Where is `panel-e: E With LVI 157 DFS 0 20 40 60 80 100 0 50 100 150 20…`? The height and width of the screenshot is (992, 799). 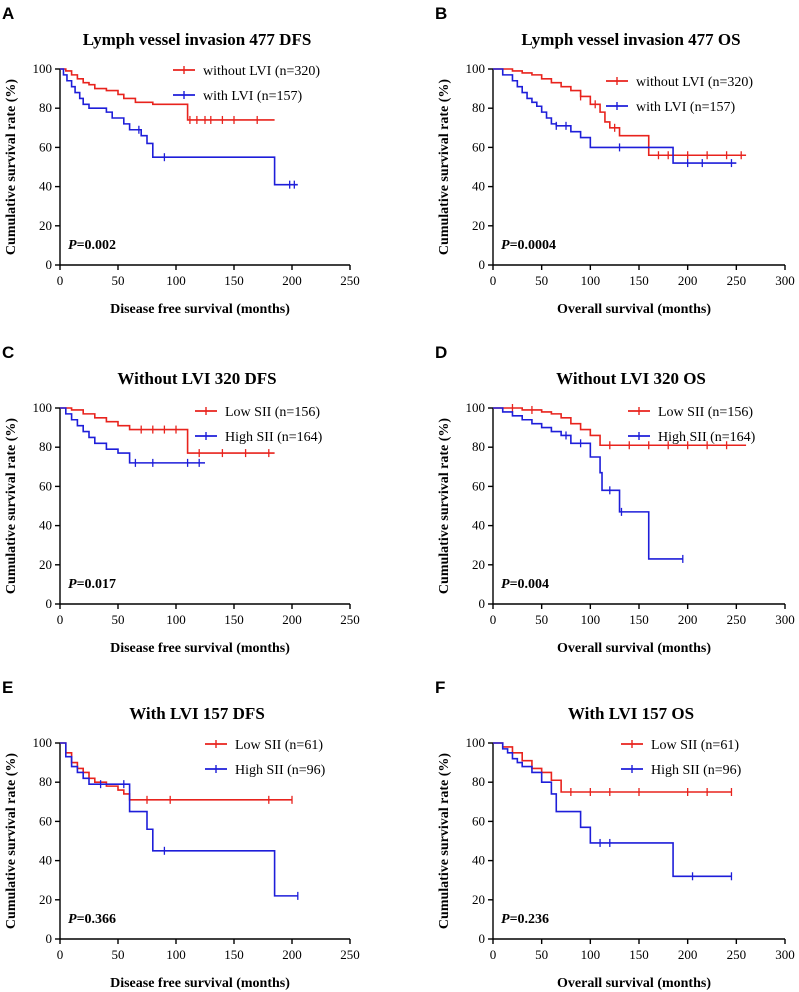
panel-e: E With LVI 157 DFS 0 20 40 60 80 100 0 50 100 150 20… is located at coordinates (181, 834).